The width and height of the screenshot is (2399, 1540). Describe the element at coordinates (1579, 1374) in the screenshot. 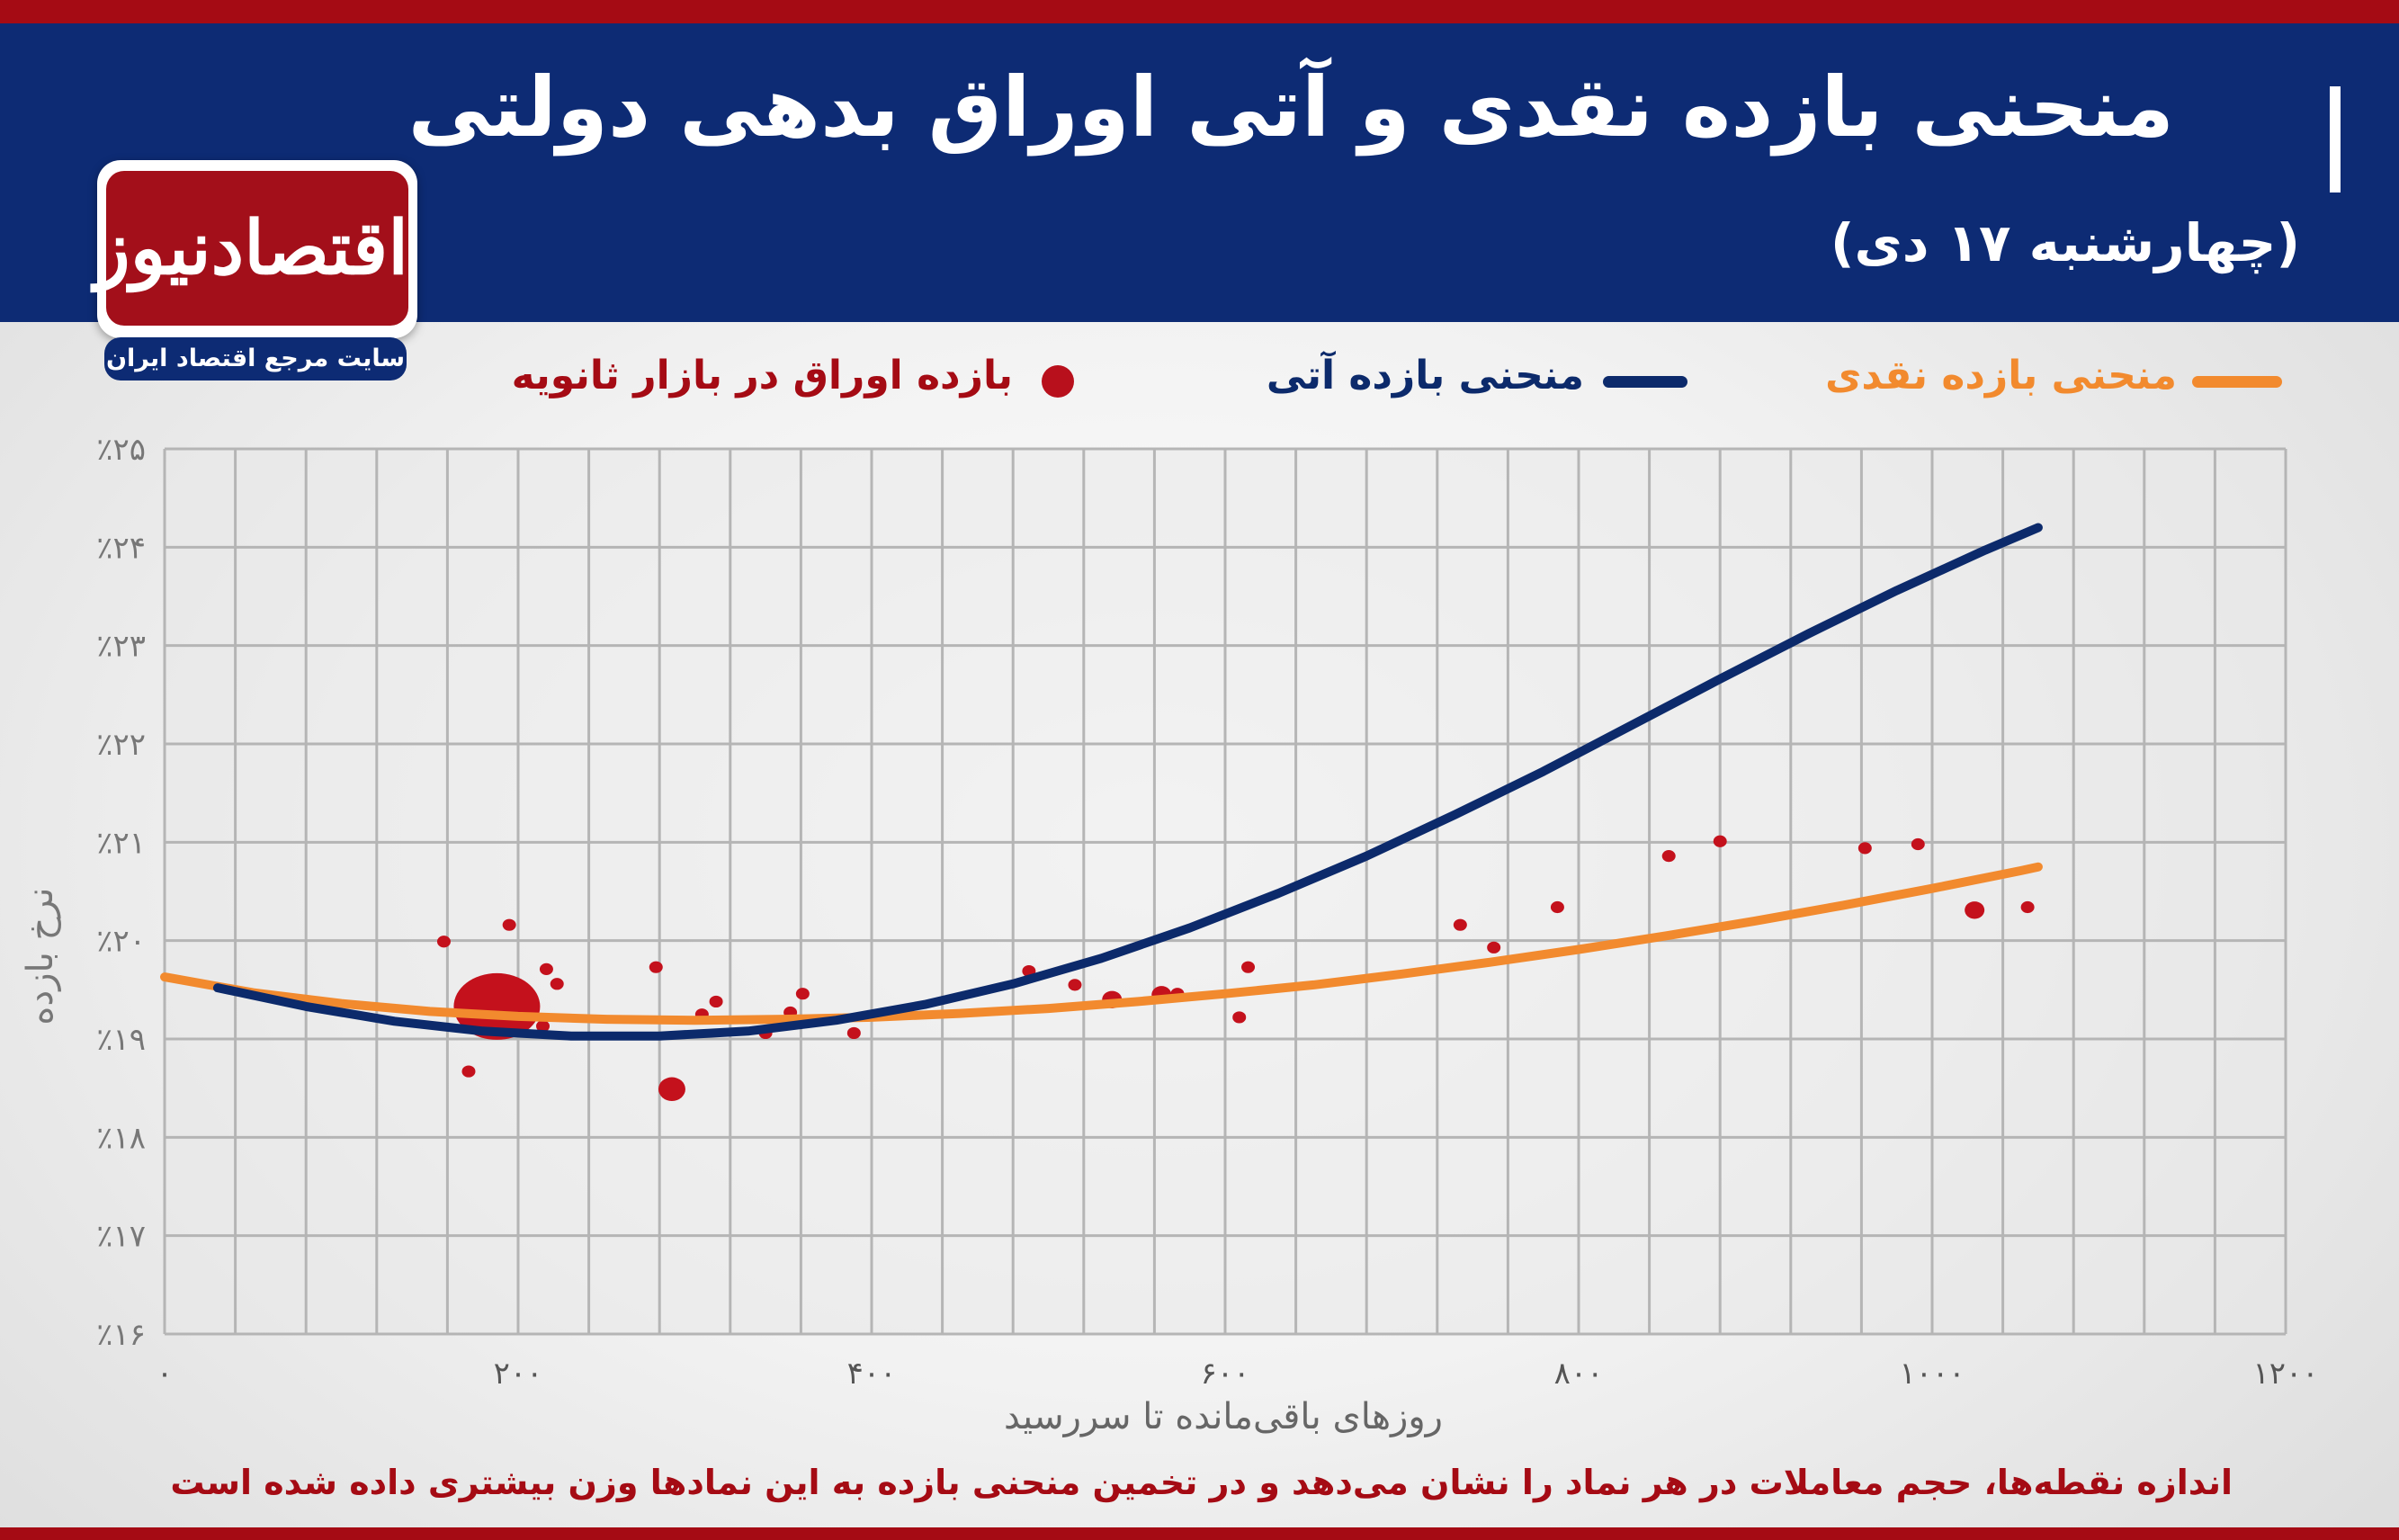

I see `x-tick-label: ۸۰۰` at that location.